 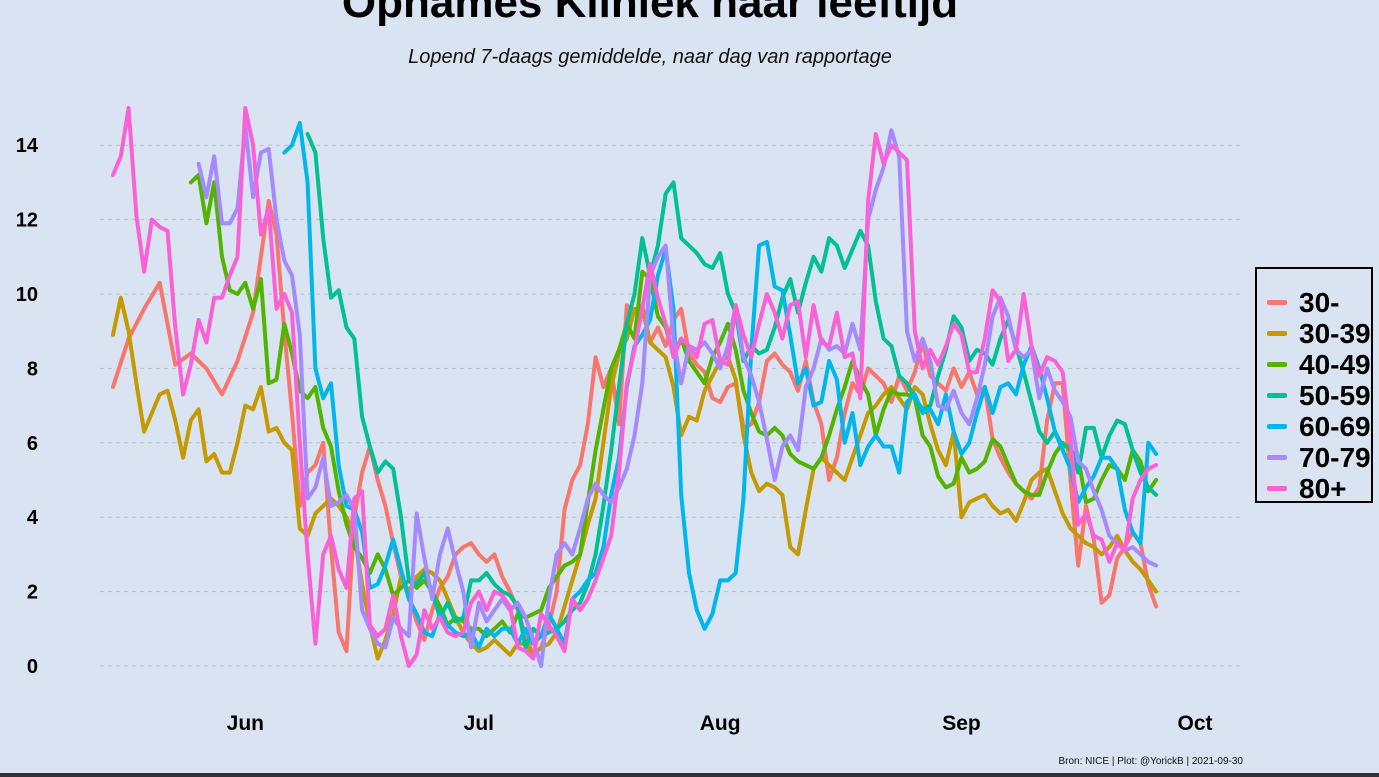 I want to click on legend-item-80+: 80+, so click(x=1314, y=488).